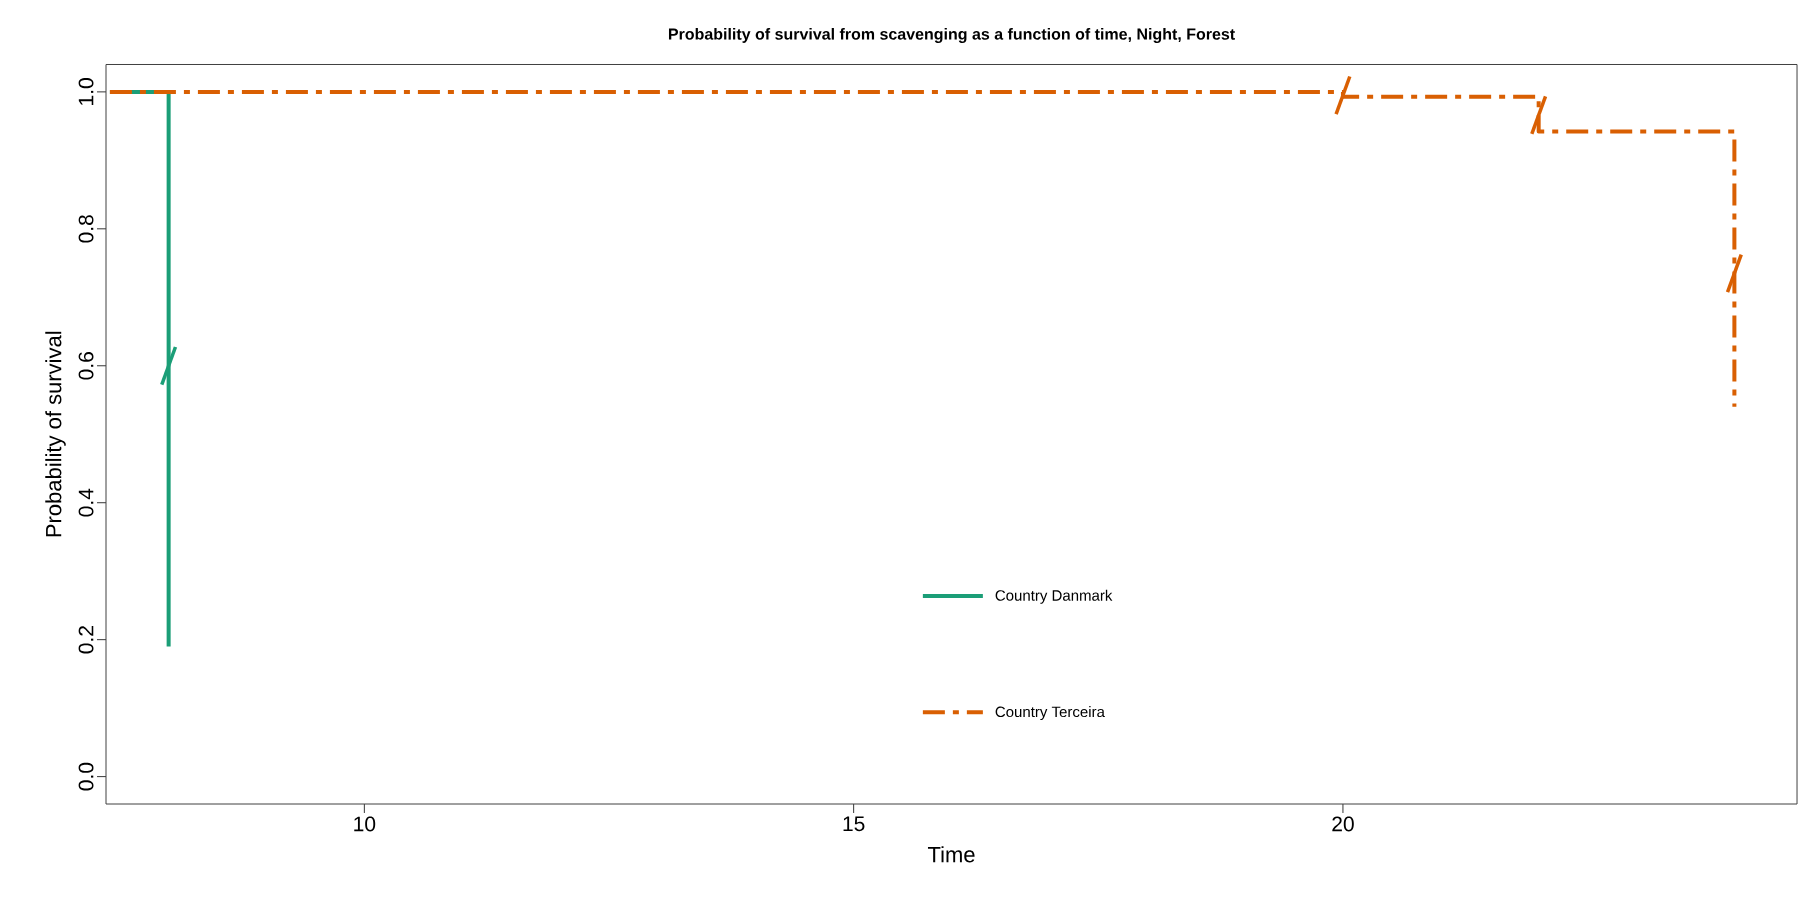 The height and width of the screenshot is (910, 1799). I want to click on x-tick-label: 20, so click(1343, 824).